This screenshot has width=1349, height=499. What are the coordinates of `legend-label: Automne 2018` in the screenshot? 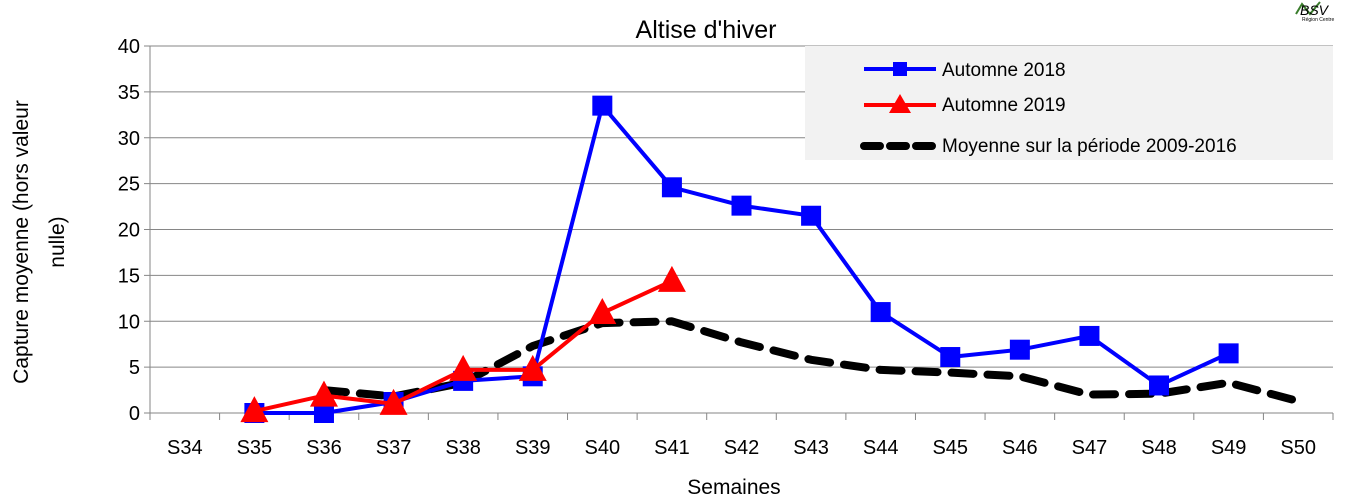 It's located at (1004, 70).